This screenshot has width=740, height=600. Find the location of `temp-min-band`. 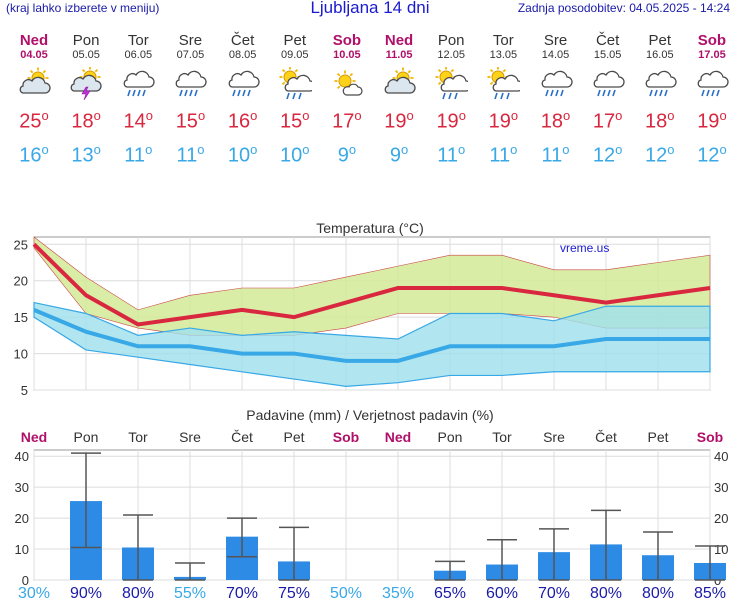

temp-min-band is located at coordinates (372, 344).